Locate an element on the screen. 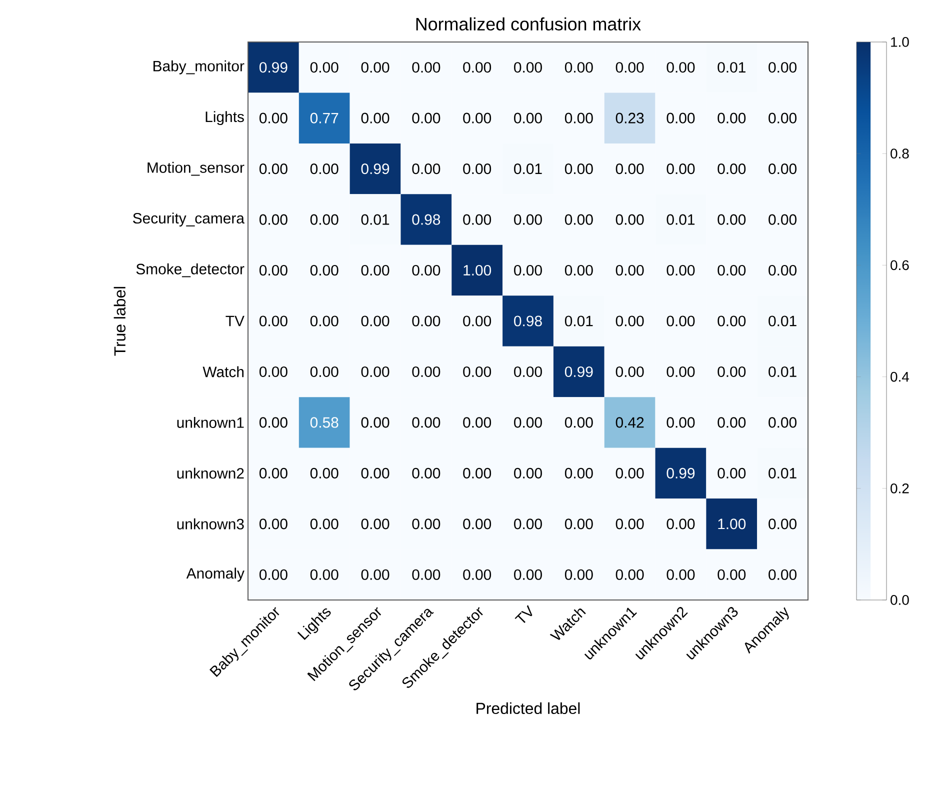  data-label: 0.98 is located at coordinates (426, 219).